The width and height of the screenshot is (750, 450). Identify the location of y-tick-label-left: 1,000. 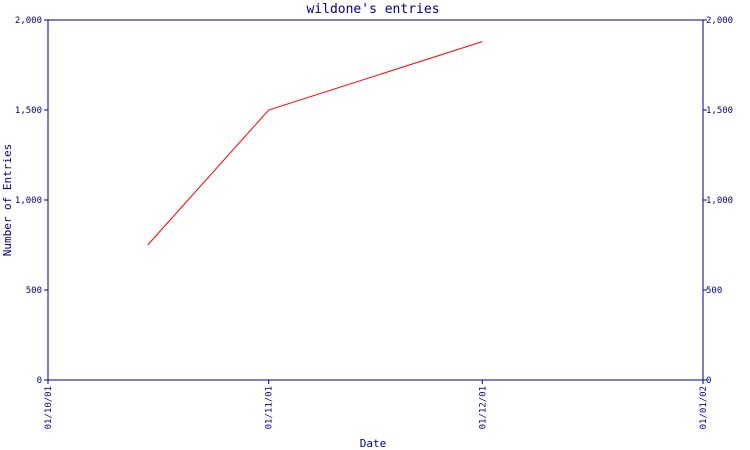
(28, 201).